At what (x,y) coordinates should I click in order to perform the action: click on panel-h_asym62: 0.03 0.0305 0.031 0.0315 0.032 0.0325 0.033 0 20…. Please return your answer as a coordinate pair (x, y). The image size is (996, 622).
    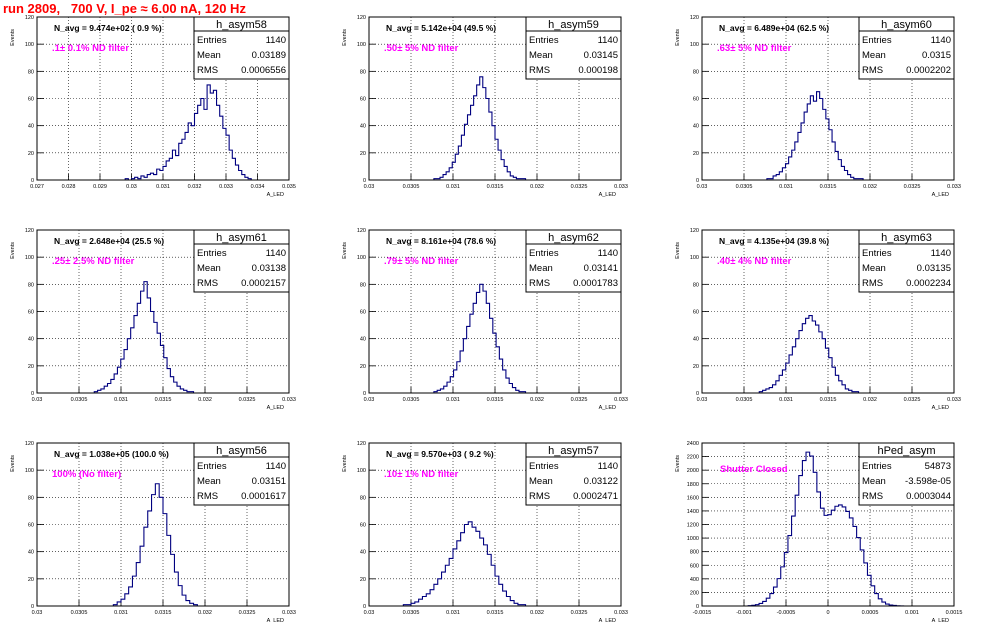
    Looking at the image, I should click on (485, 319).